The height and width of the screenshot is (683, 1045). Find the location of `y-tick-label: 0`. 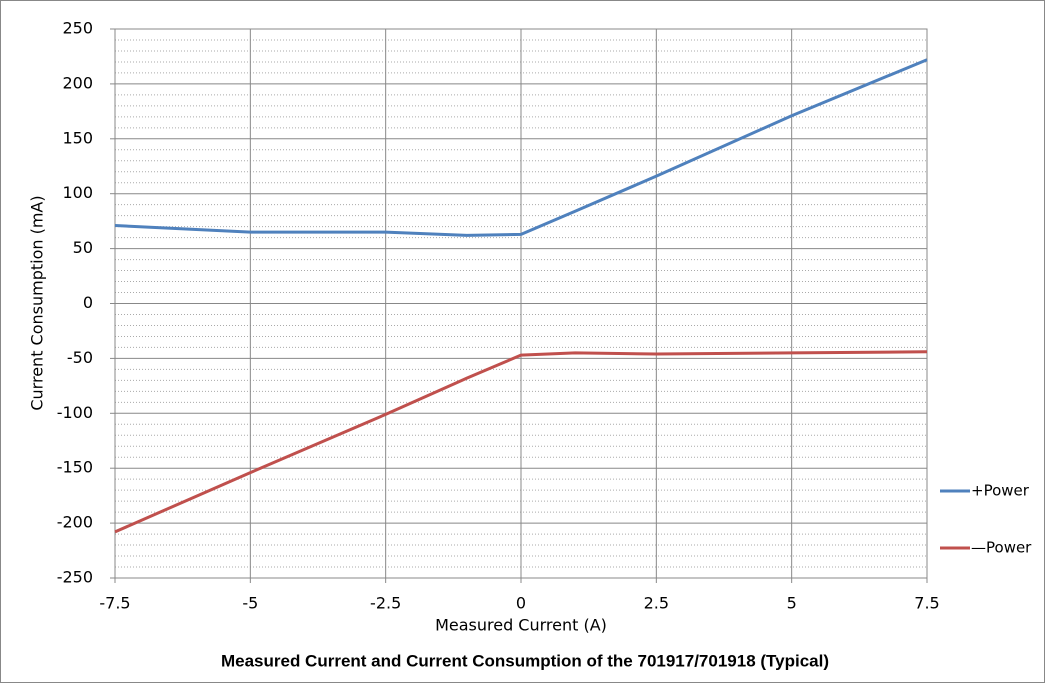

y-tick-label: 0 is located at coordinates (88, 302).